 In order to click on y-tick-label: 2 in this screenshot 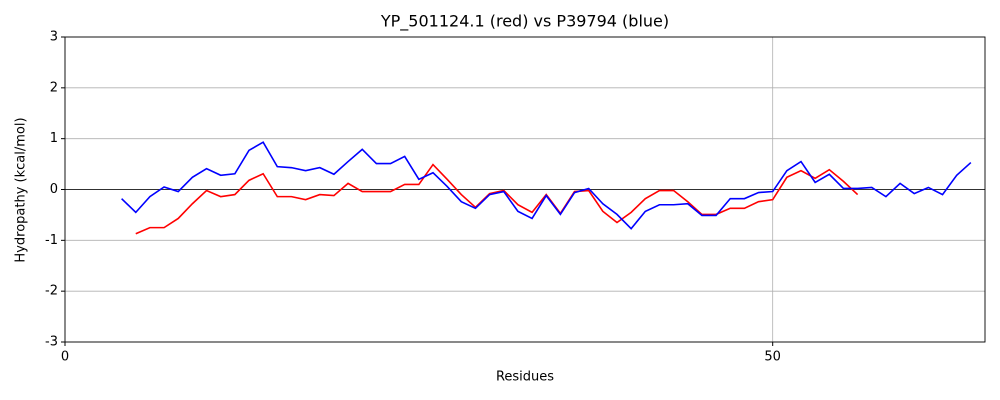, I will do `click(54, 87)`.